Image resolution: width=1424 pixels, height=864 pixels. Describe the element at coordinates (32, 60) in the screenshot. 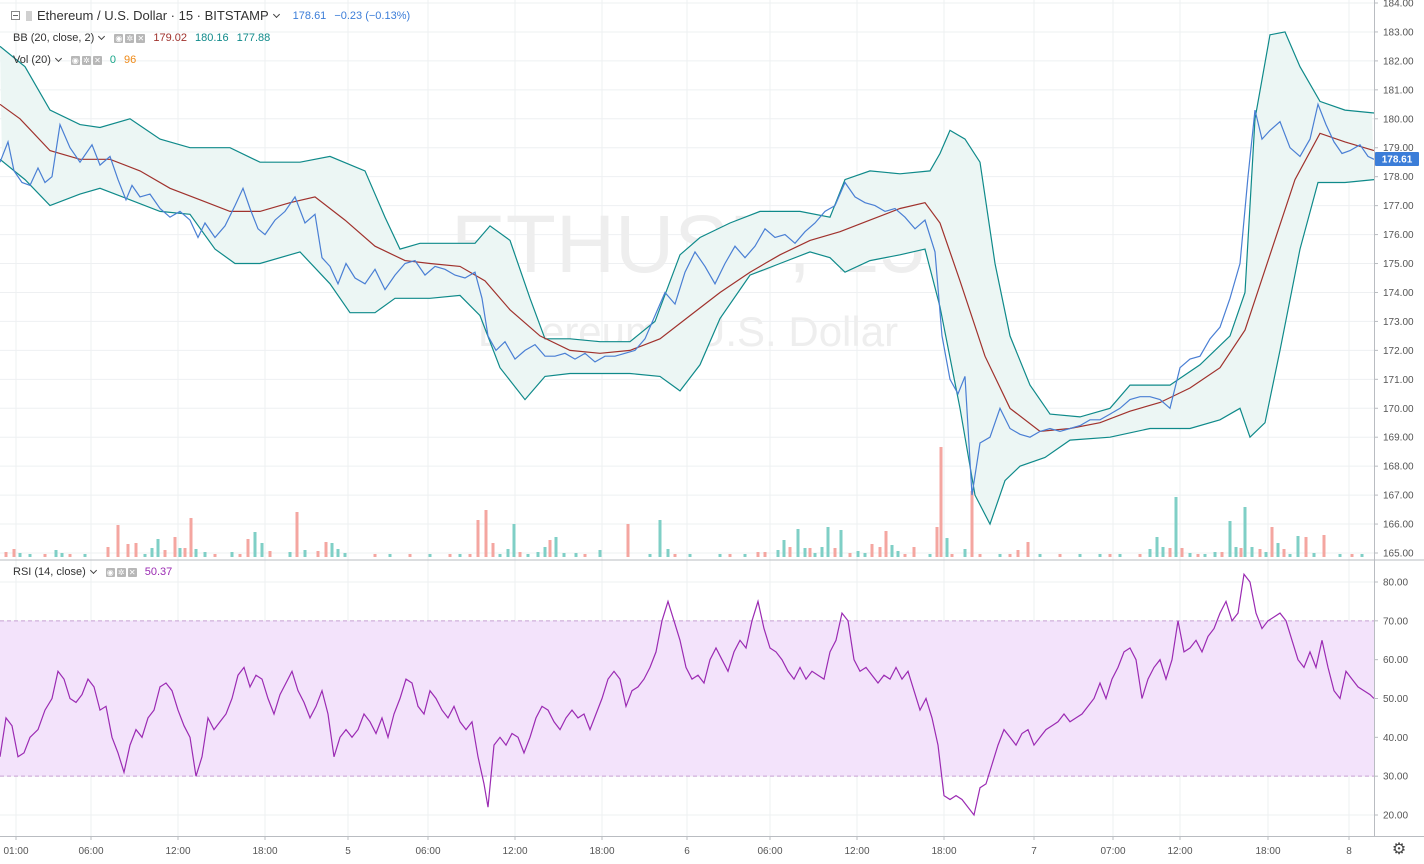

I see `vol-label: Vol (20)` at that location.